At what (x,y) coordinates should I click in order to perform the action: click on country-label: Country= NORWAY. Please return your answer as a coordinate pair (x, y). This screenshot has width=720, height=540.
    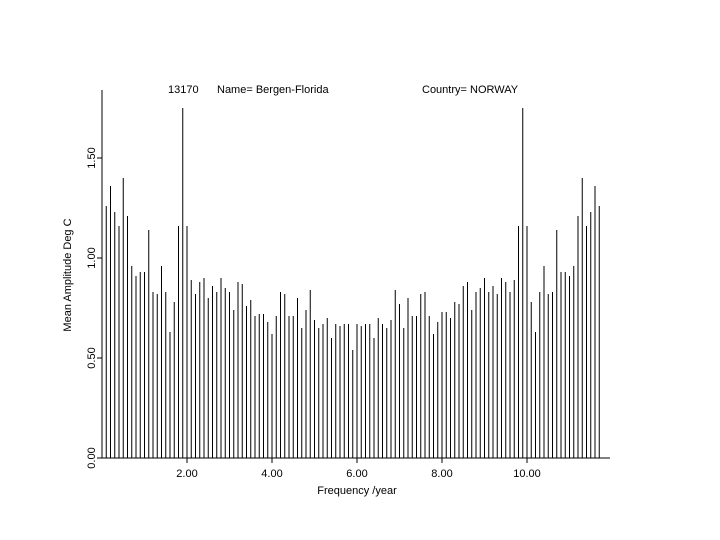
    Looking at the image, I should click on (470, 90).